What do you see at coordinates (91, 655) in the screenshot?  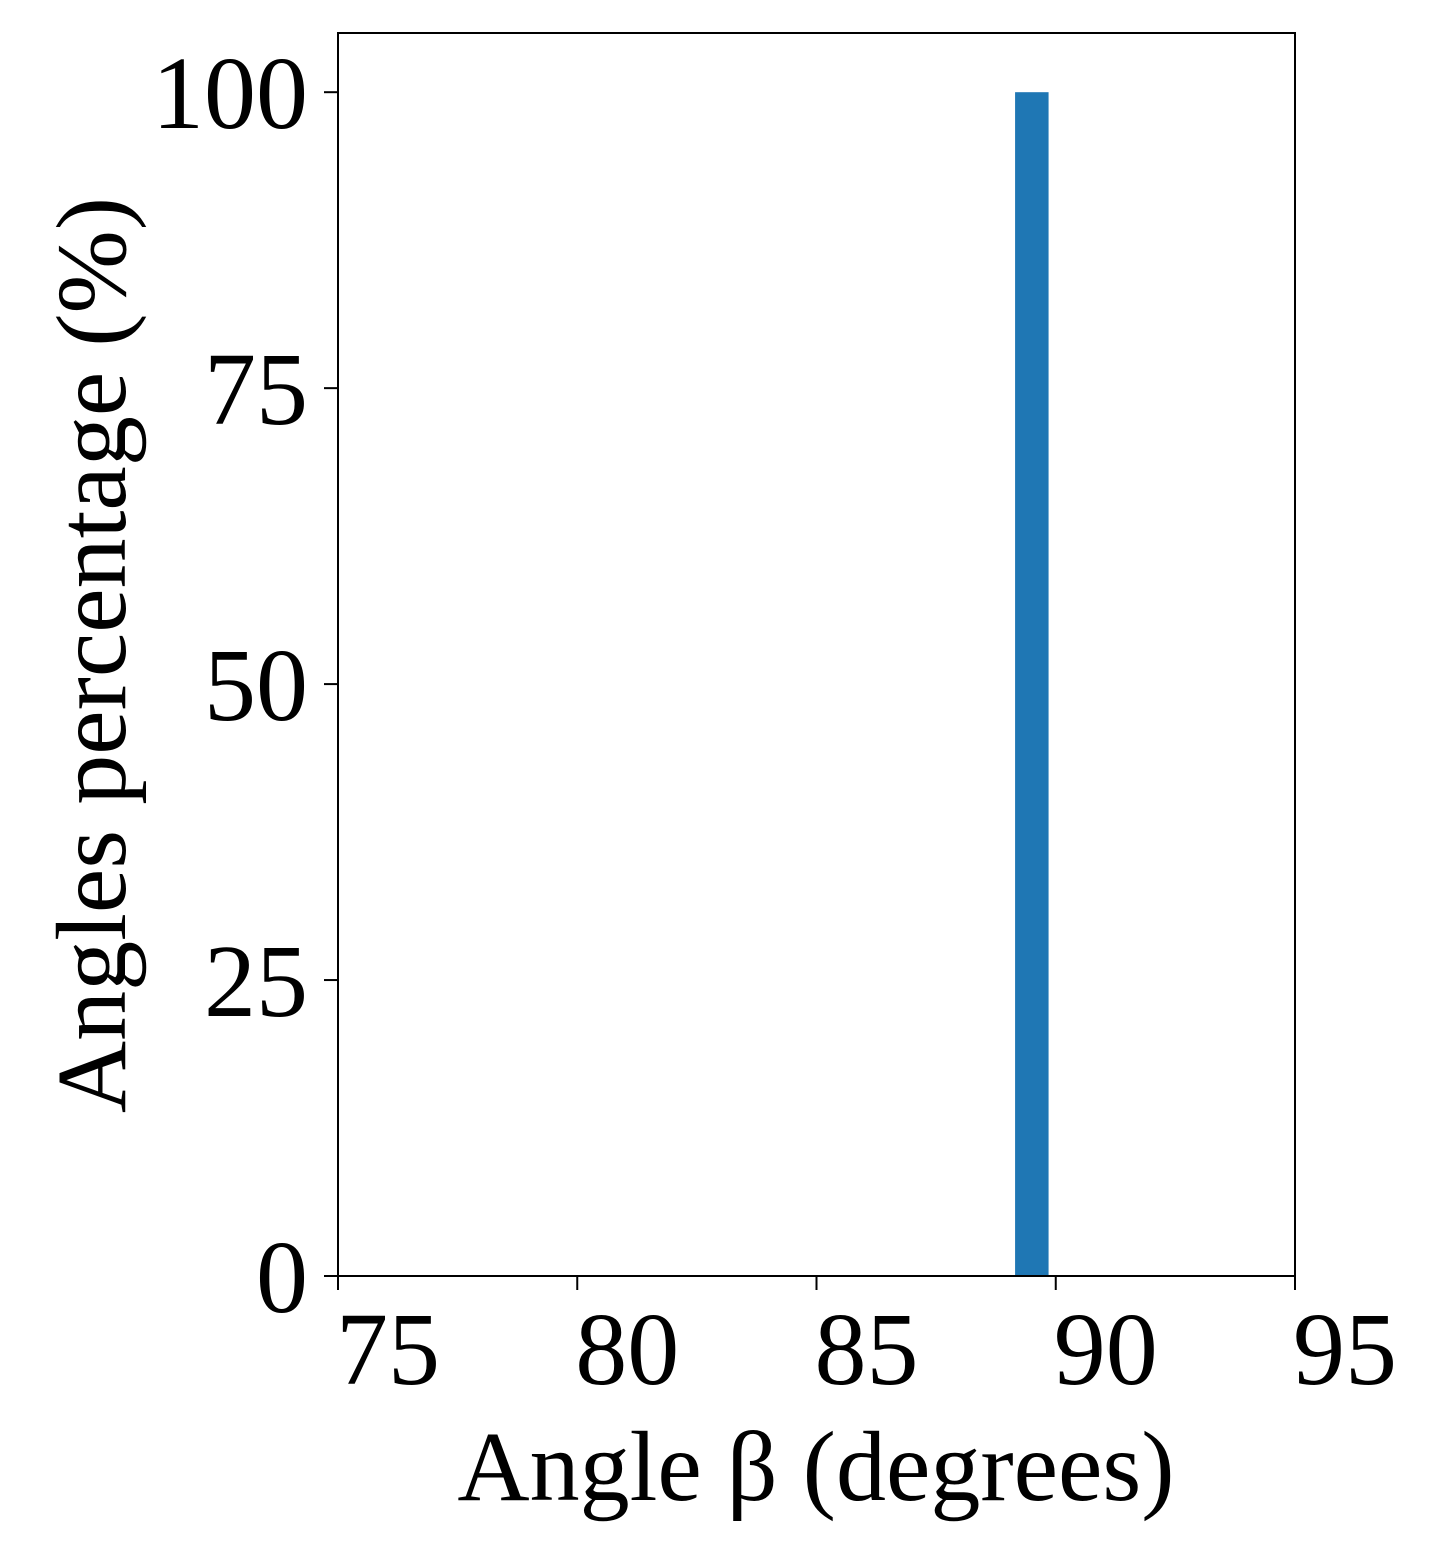 I see `y-axis-label: Angles percentage (%)` at bounding box center [91, 655].